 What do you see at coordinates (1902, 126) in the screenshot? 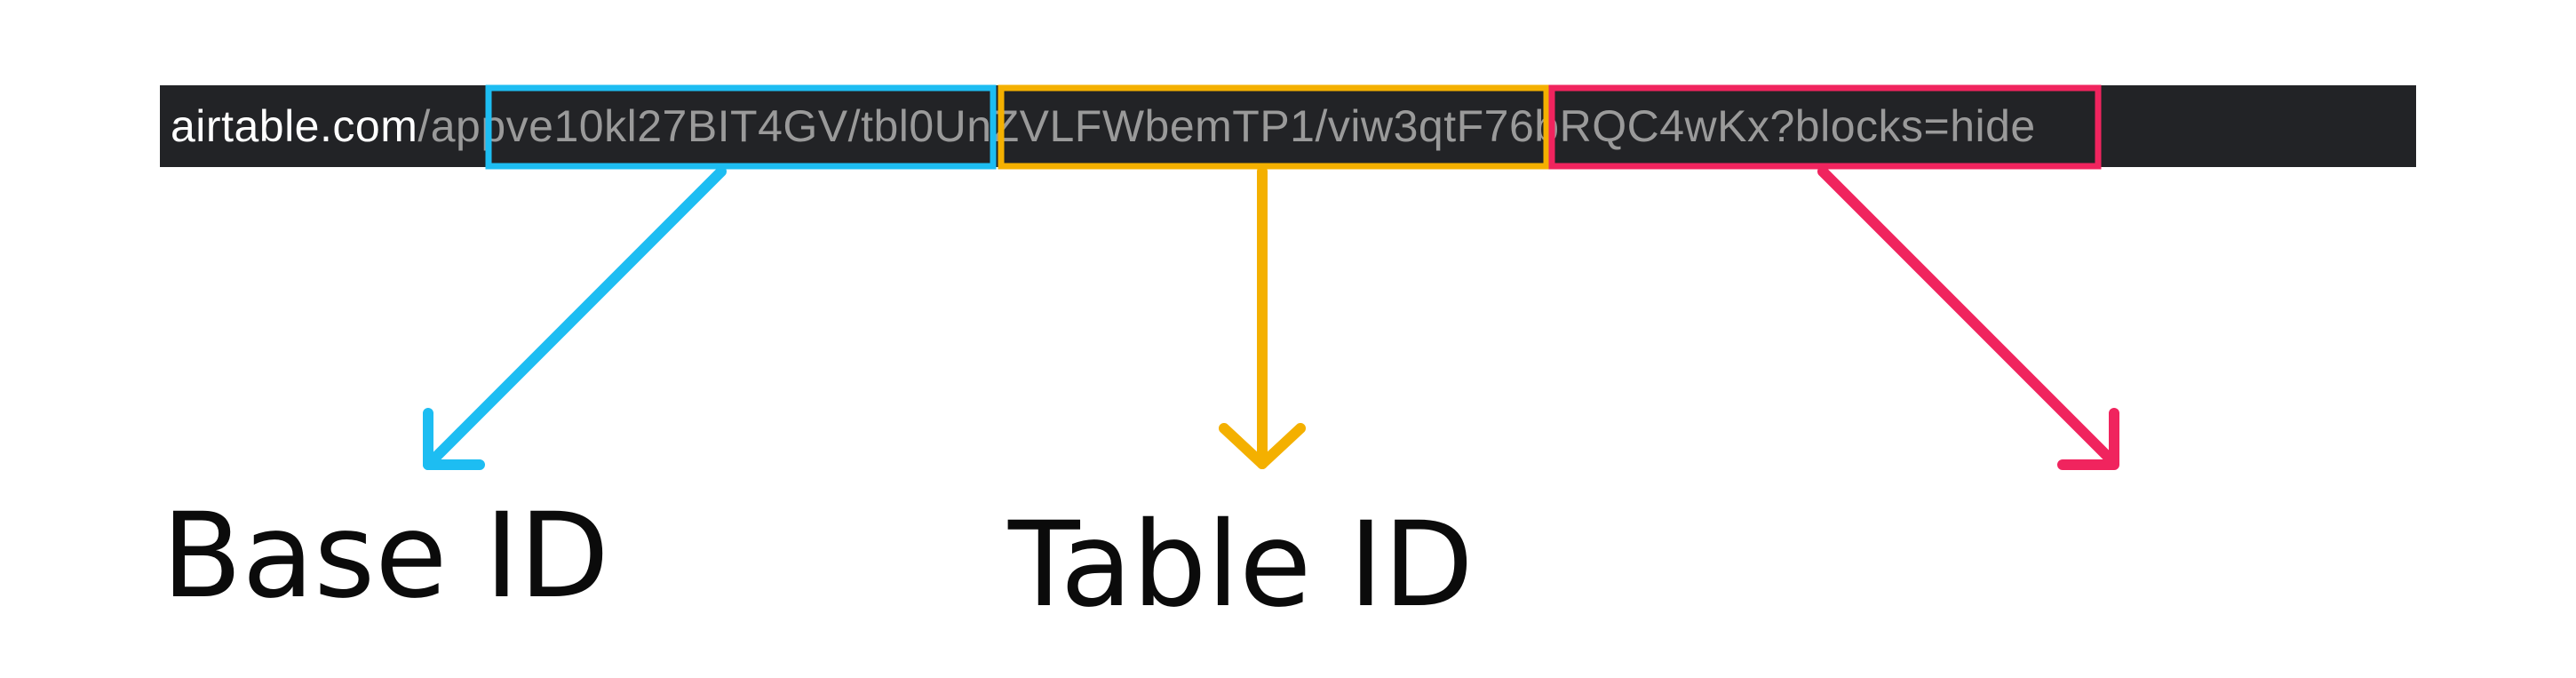
I see `url-query: ?blocks=hide` at bounding box center [1902, 126].